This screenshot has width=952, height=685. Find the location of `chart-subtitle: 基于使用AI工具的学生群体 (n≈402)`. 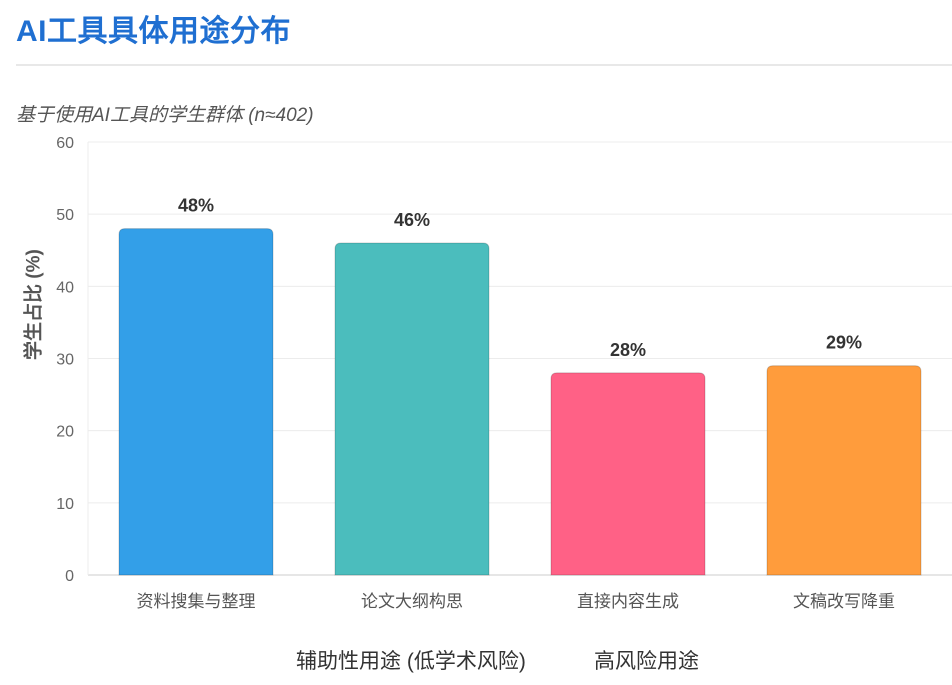

chart-subtitle: 基于使用AI工具的学生群体 (n≈402) is located at coordinates (165, 115).